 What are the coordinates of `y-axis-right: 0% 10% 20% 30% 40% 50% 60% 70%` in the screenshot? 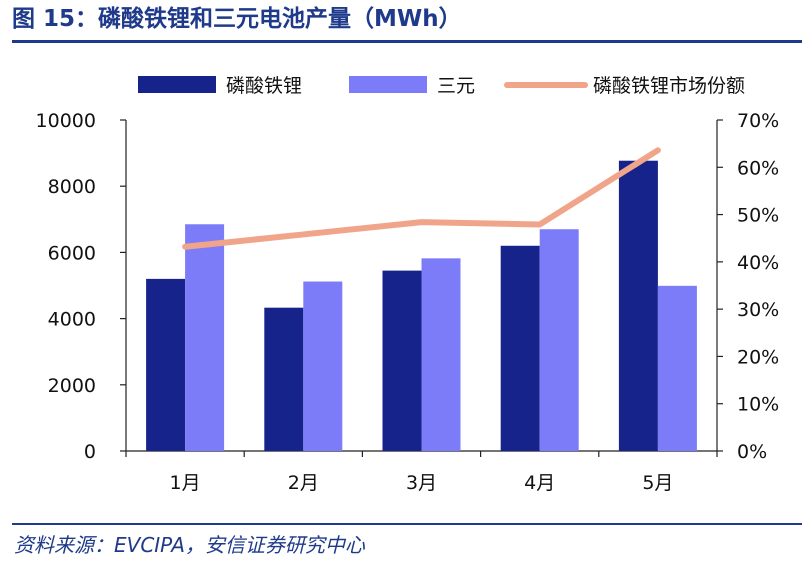 It's located at (747, 286).